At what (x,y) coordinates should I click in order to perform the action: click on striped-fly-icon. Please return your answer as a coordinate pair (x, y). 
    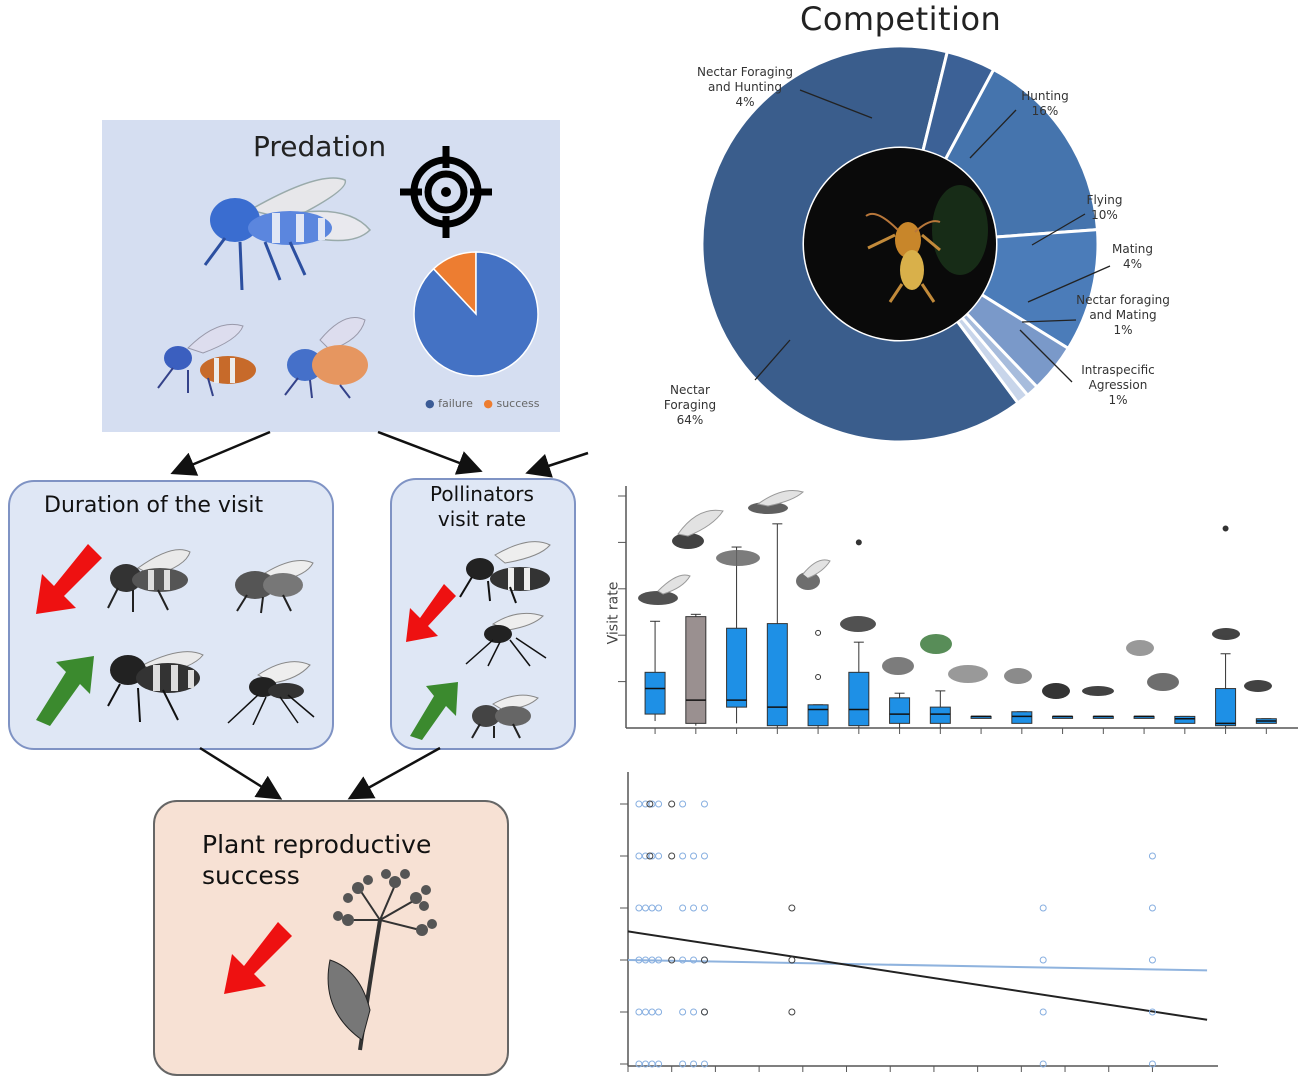
    Looking at the image, I should click on (155, 687).